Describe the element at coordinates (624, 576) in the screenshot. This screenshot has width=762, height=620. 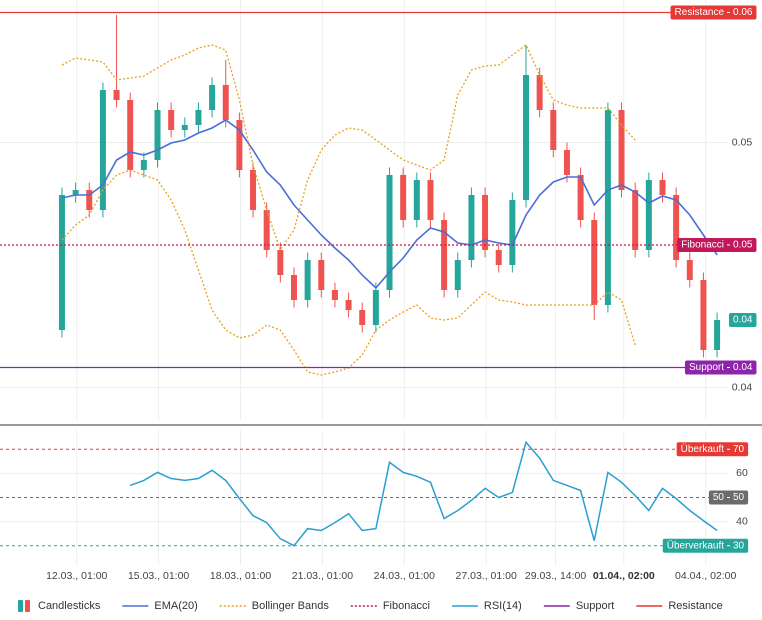
I see `x-tick-label: 01.04., 02:00` at that location.